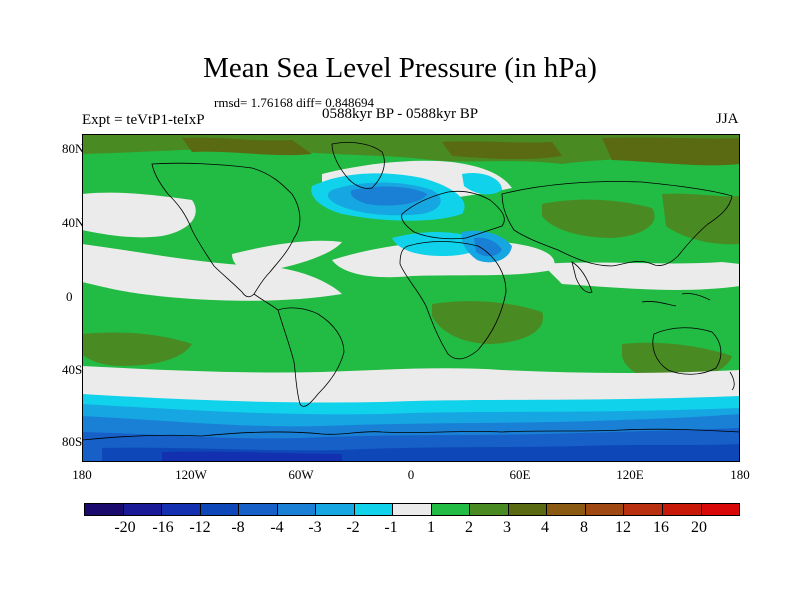 The image size is (800, 600). What do you see at coordinates (238, 527) in the screenshot?
I see `colorbar-label: -8` at bounding box center [238, 527].